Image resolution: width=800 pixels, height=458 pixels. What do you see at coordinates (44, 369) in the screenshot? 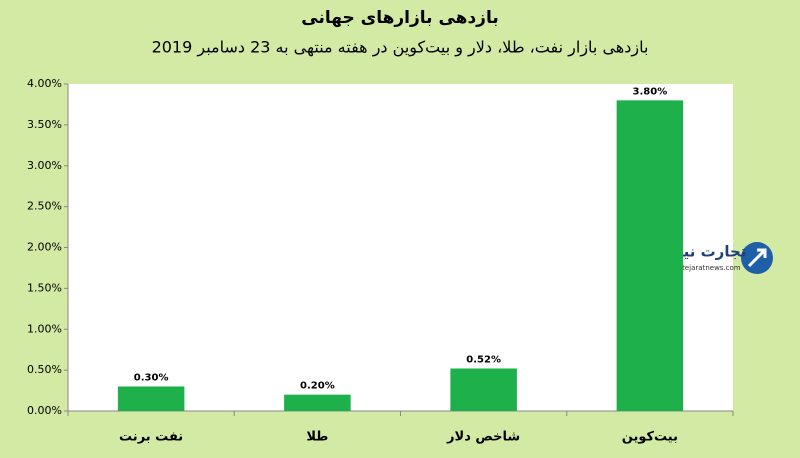
I see `y-tick-label: 0.50%` at bounding box center [44, 369].